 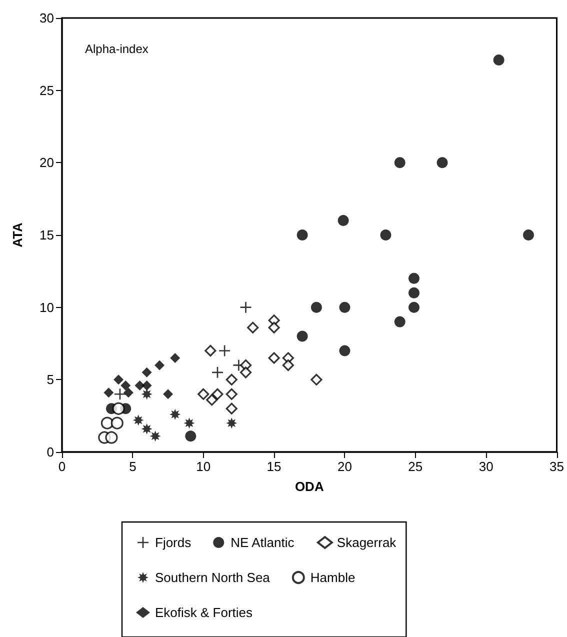 What do you see at coordinates (47, 235) in the screenshot?
I see `y-tick-label: 15` at bounding box center [47, 235].